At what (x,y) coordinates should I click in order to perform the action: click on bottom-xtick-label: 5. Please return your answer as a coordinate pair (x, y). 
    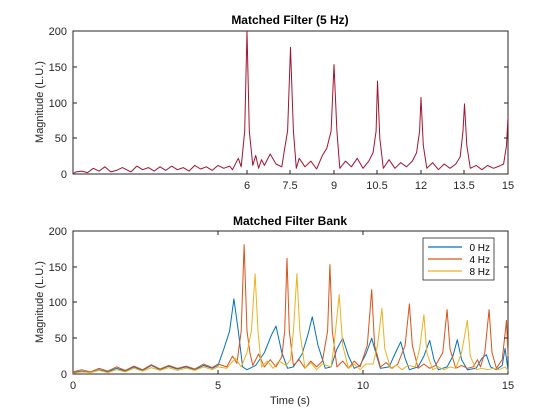
    Looking at the image, I should click on (218, 386).